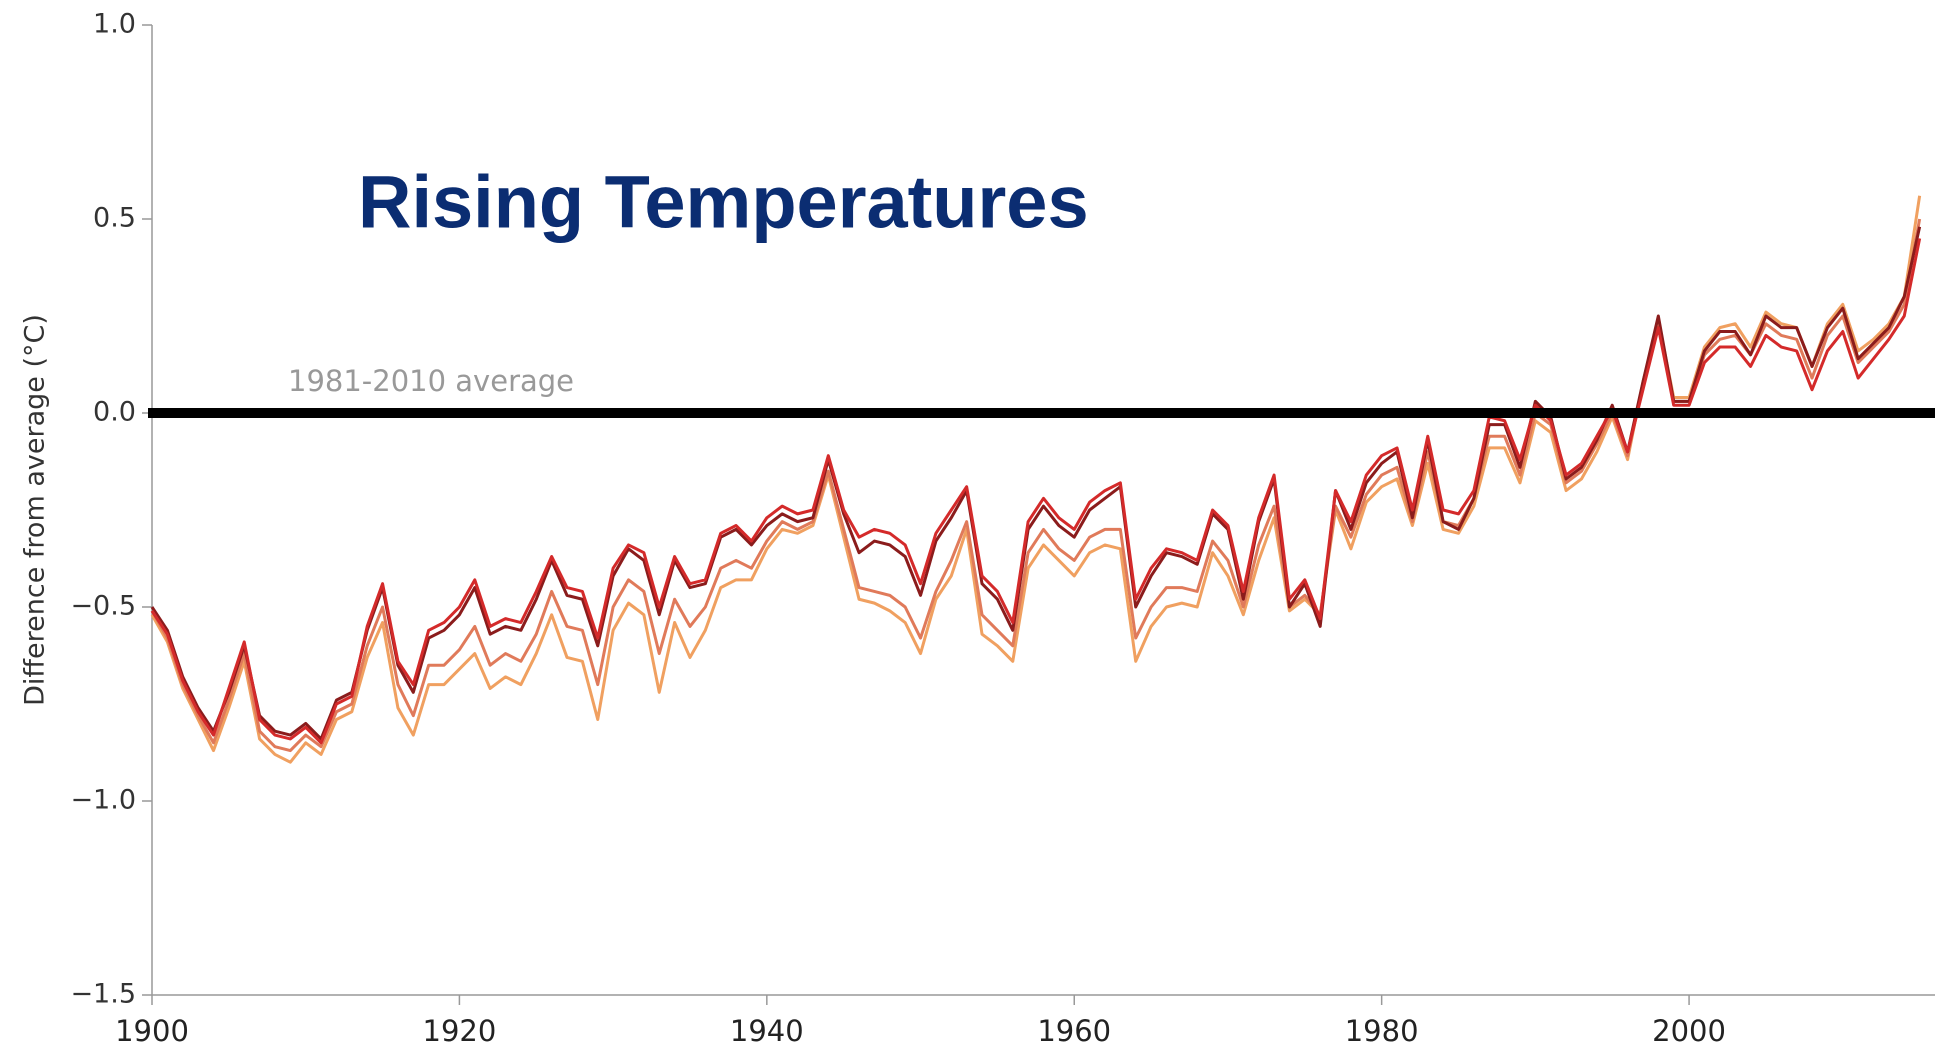 The image size is (1949, 1055). I want to click on x-tick-label: 1980, so click(1382, 1031).